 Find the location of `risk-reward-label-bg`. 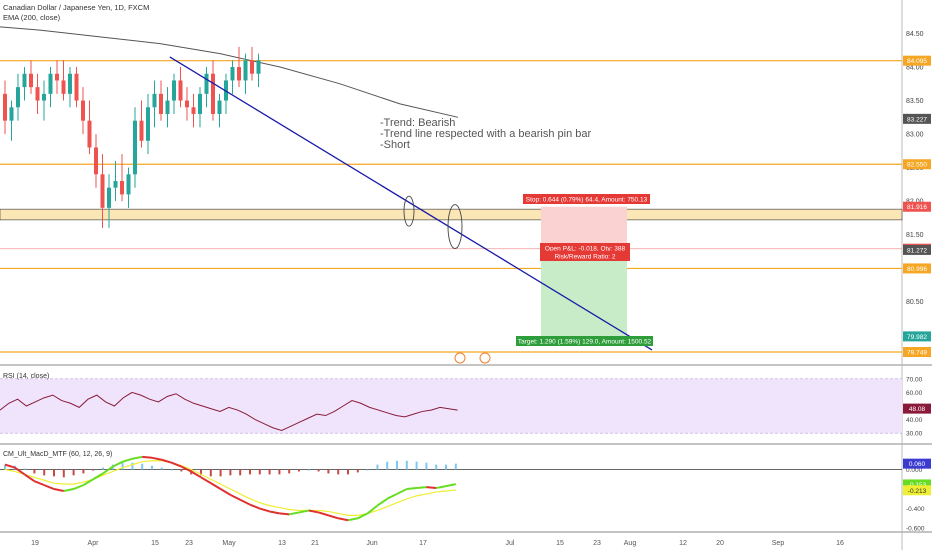

risk-reward-label-bg is located at coordinates (585, 256).